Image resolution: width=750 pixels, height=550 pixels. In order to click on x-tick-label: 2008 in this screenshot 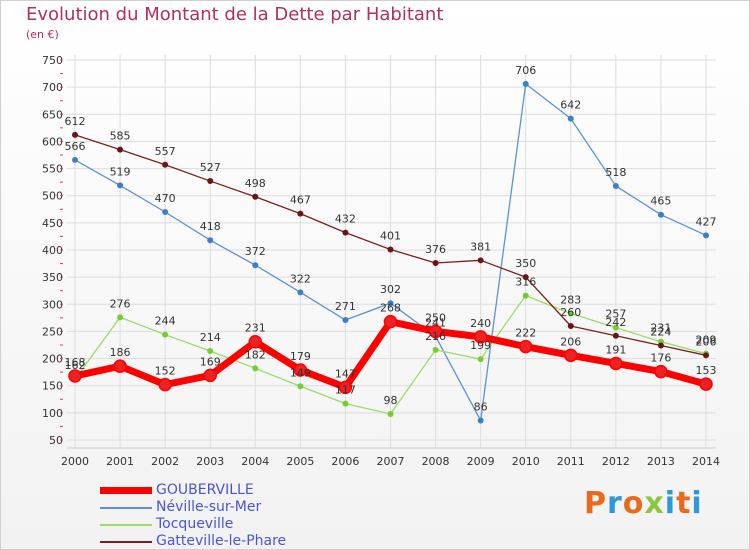, I will do `click(436, 461)`.